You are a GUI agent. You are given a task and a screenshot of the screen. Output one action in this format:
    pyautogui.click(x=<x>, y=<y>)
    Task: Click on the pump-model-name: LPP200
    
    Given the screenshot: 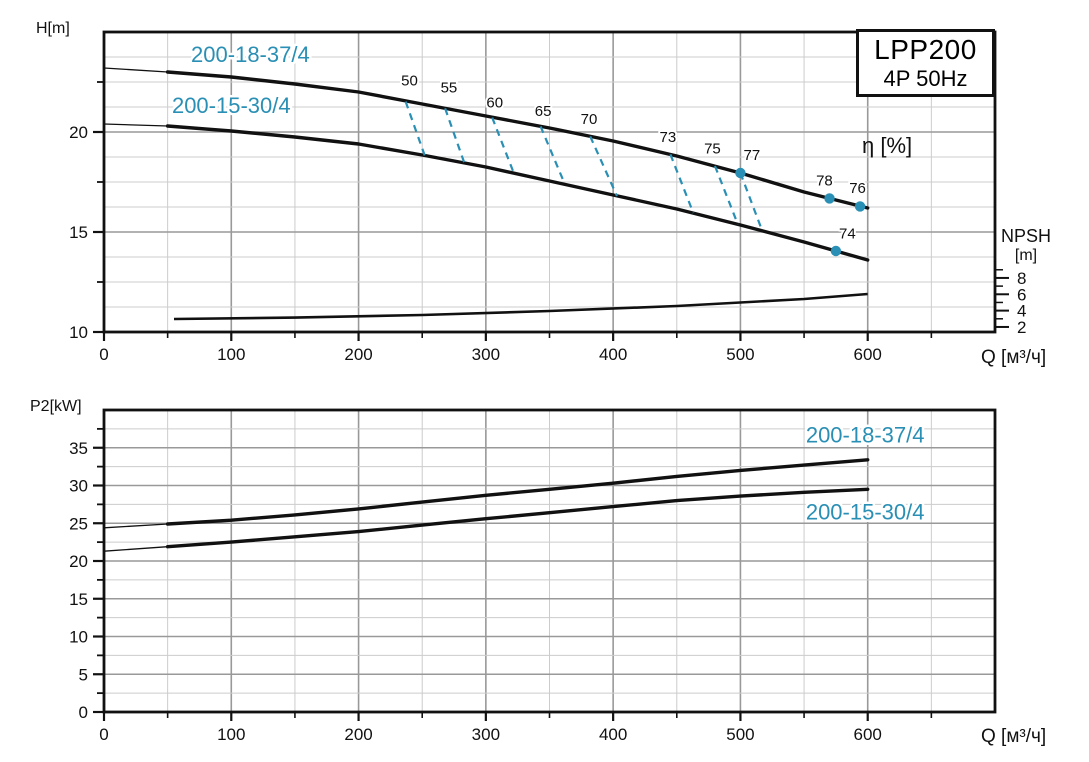 What is the action you would take?
    pyautogui.click(x=925, y=49)
    